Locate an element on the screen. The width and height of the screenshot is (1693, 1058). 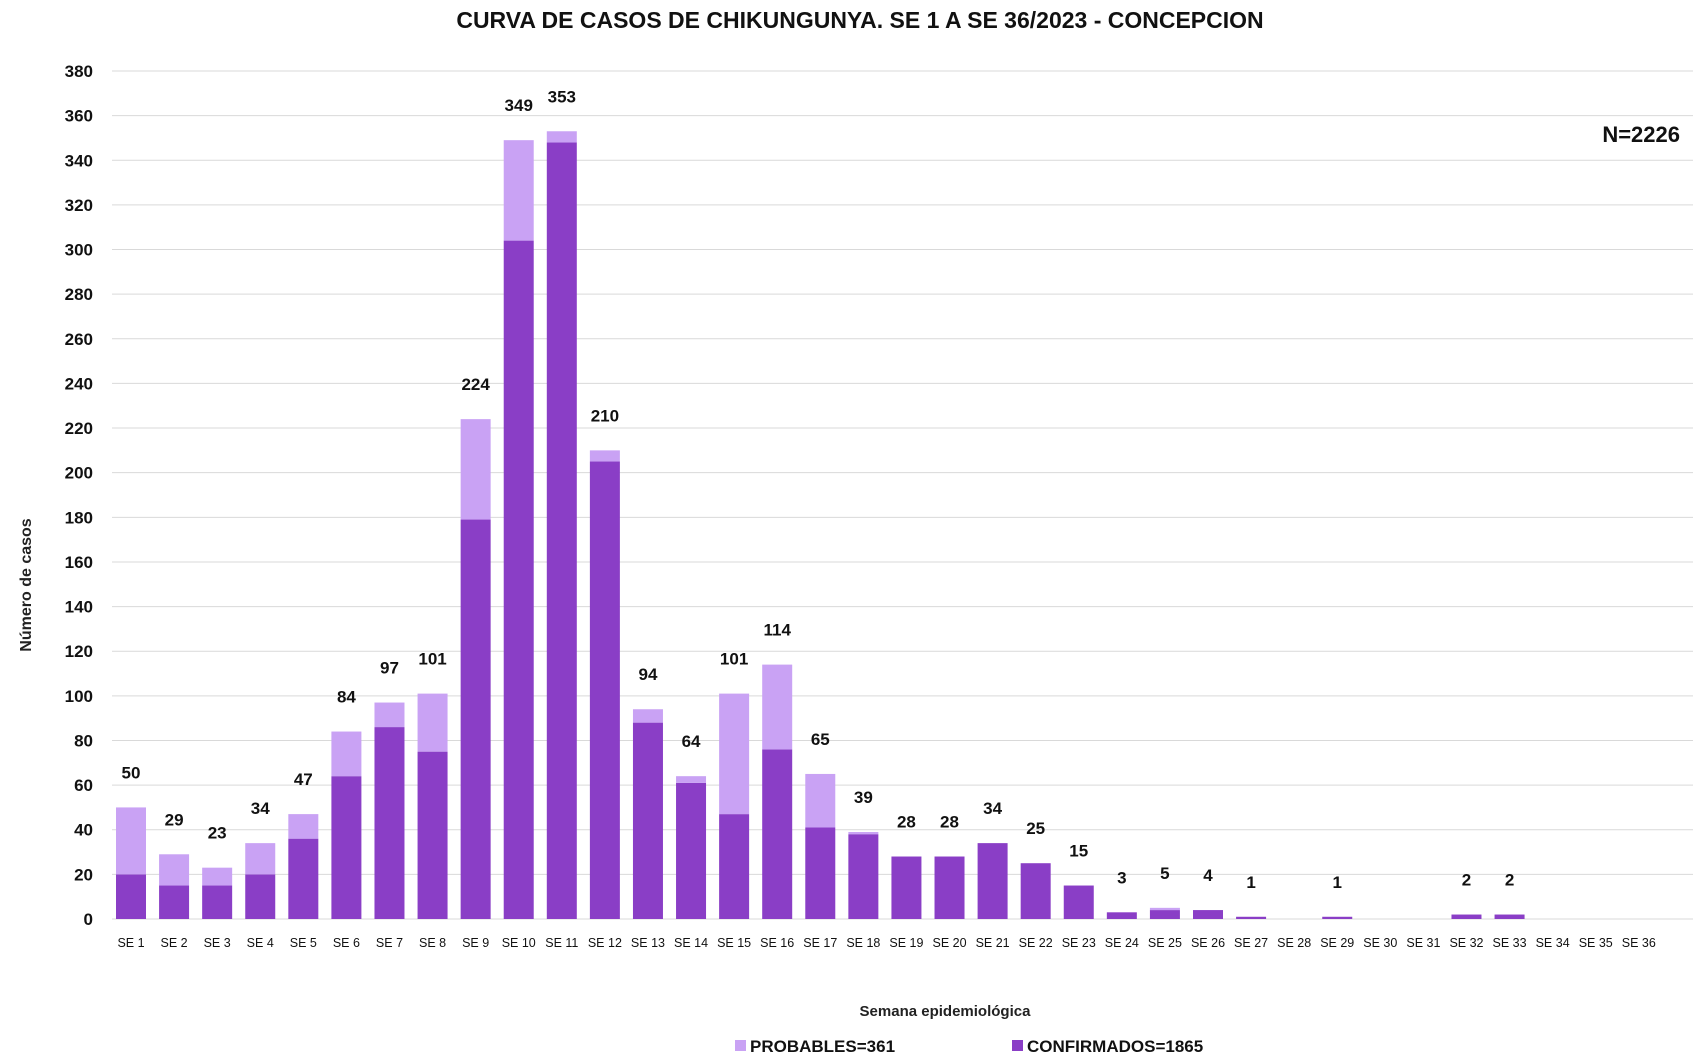
data-label: 114 is located at coordinates (777, 630).